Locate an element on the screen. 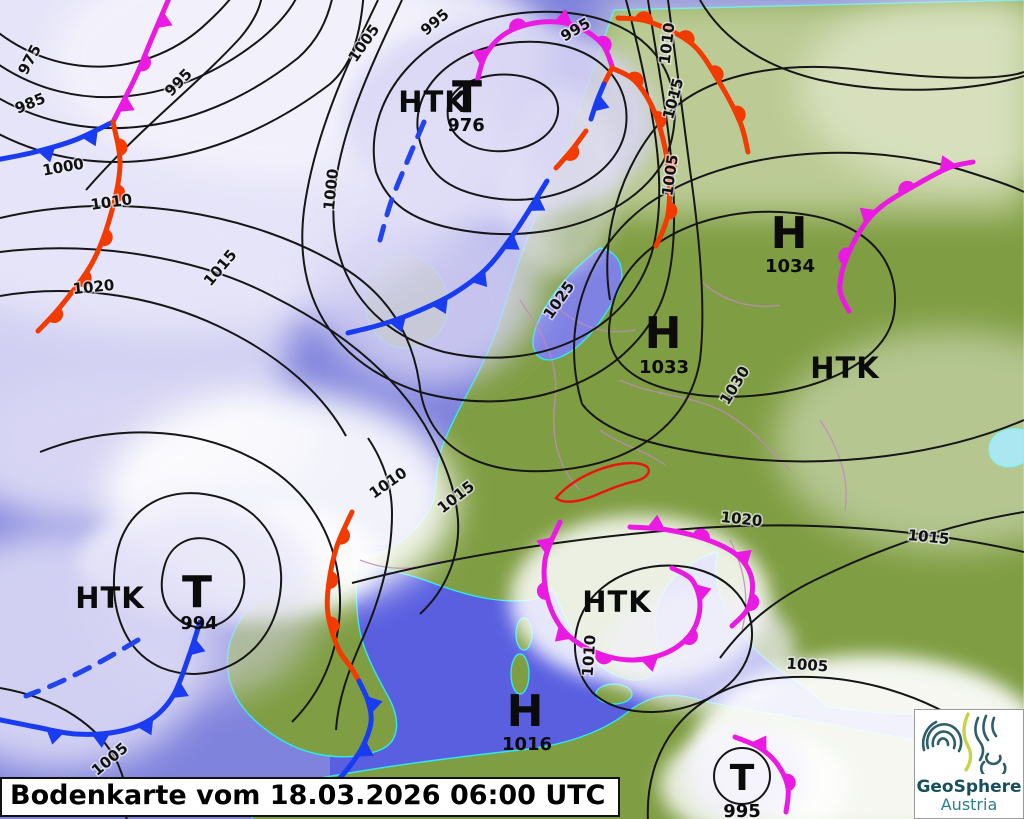 This screenshot has width=1024, height=819. cold-front-southwest is located at coordinates (101, 678).